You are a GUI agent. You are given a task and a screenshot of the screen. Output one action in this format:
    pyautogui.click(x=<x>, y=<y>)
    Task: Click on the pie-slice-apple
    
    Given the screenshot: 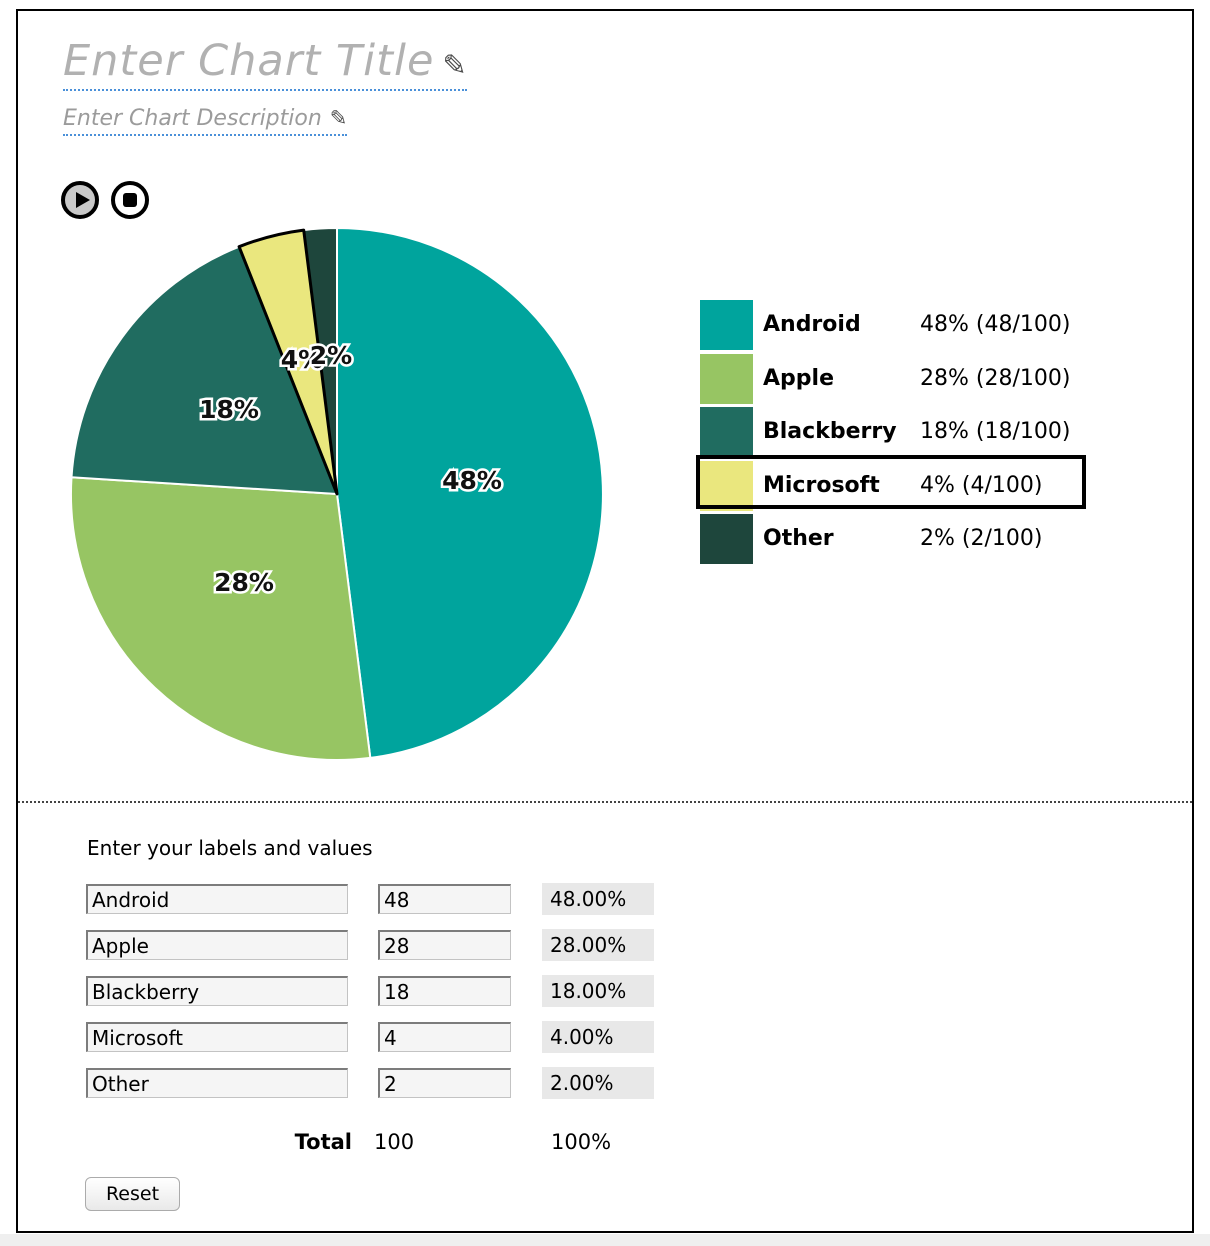 What is the action you would take?
    pyautogui.click(x=220, y=618)
    